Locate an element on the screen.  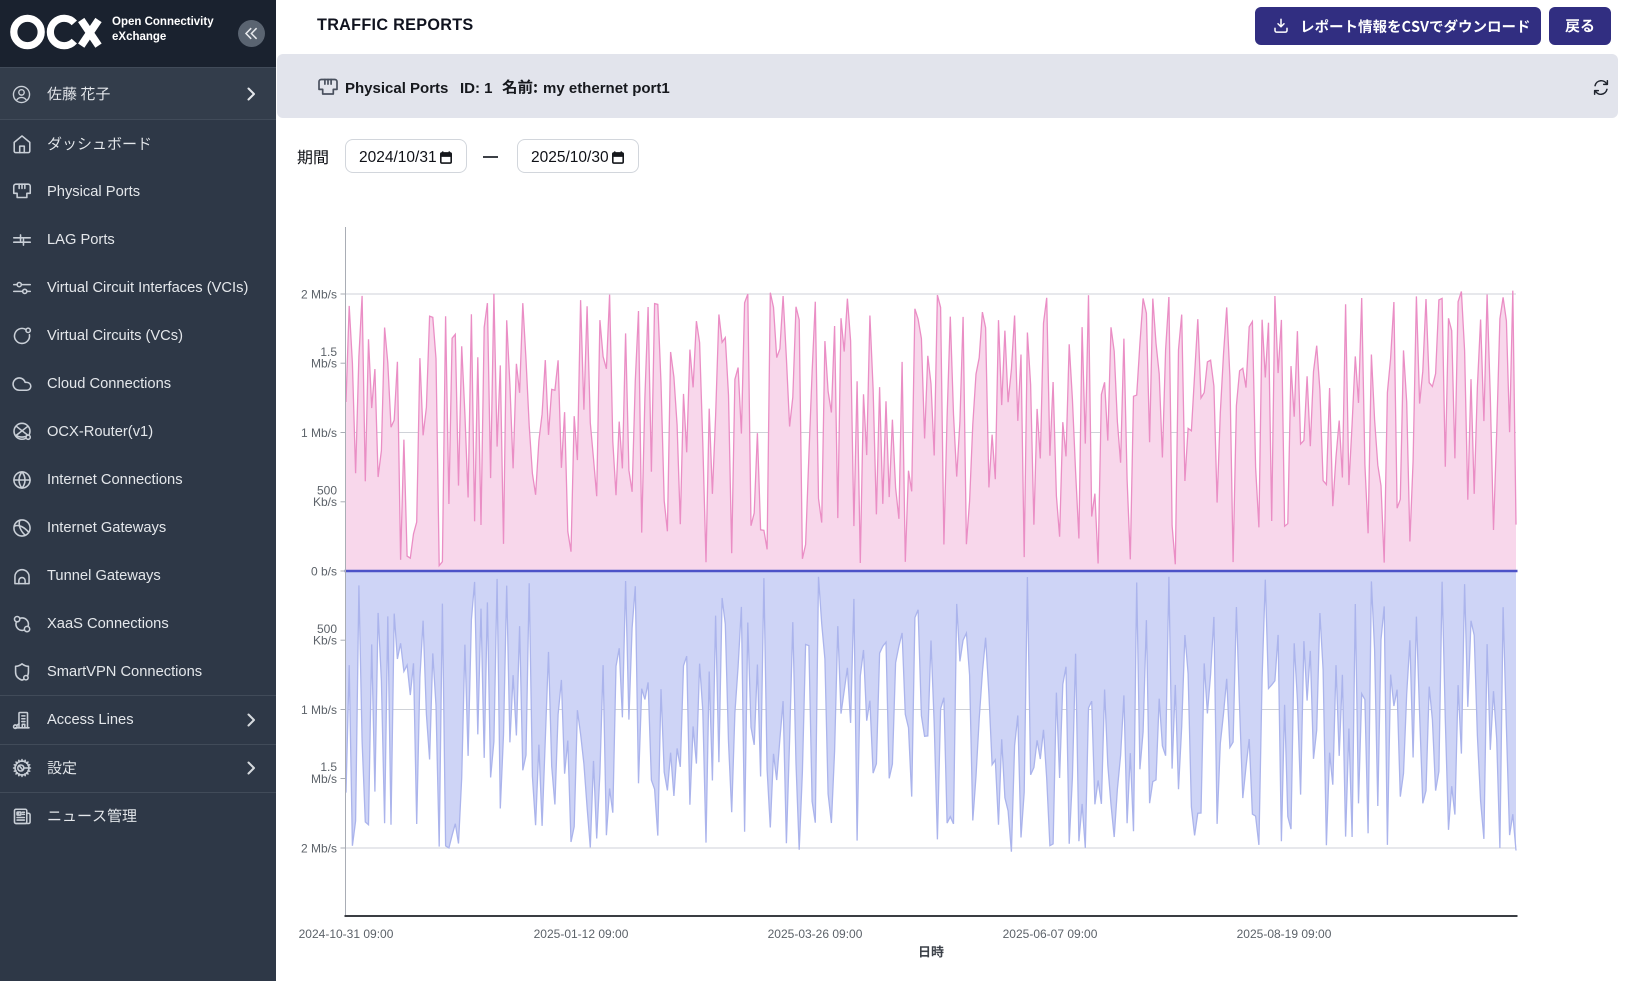
svg-text: 2025-01-12 09:00 is located at coordinates (581, 934).